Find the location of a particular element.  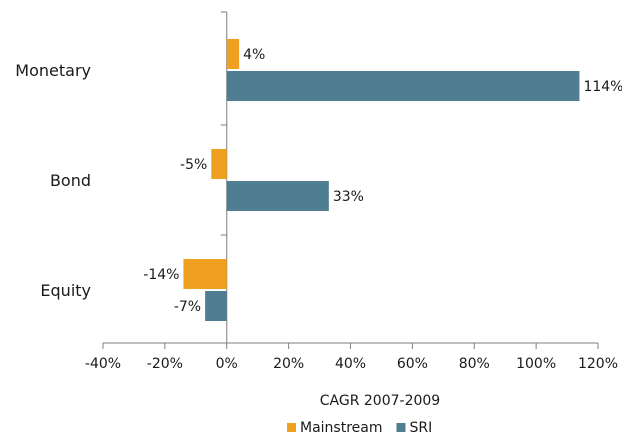

bar-sri-monetary is located at coordinates (403, 86).